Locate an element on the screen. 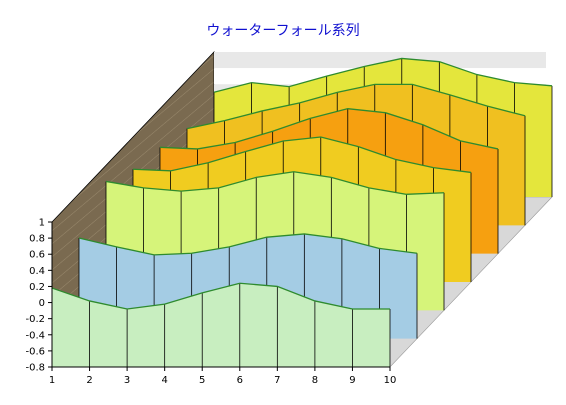  y-tick-label: -0.4 is located at coordinates (35, 335).